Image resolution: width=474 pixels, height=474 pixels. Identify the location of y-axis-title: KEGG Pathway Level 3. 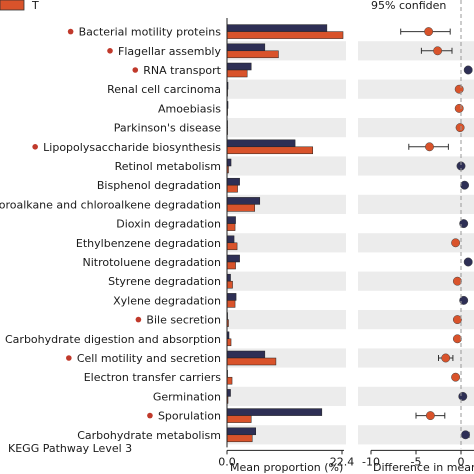
(70, 448).